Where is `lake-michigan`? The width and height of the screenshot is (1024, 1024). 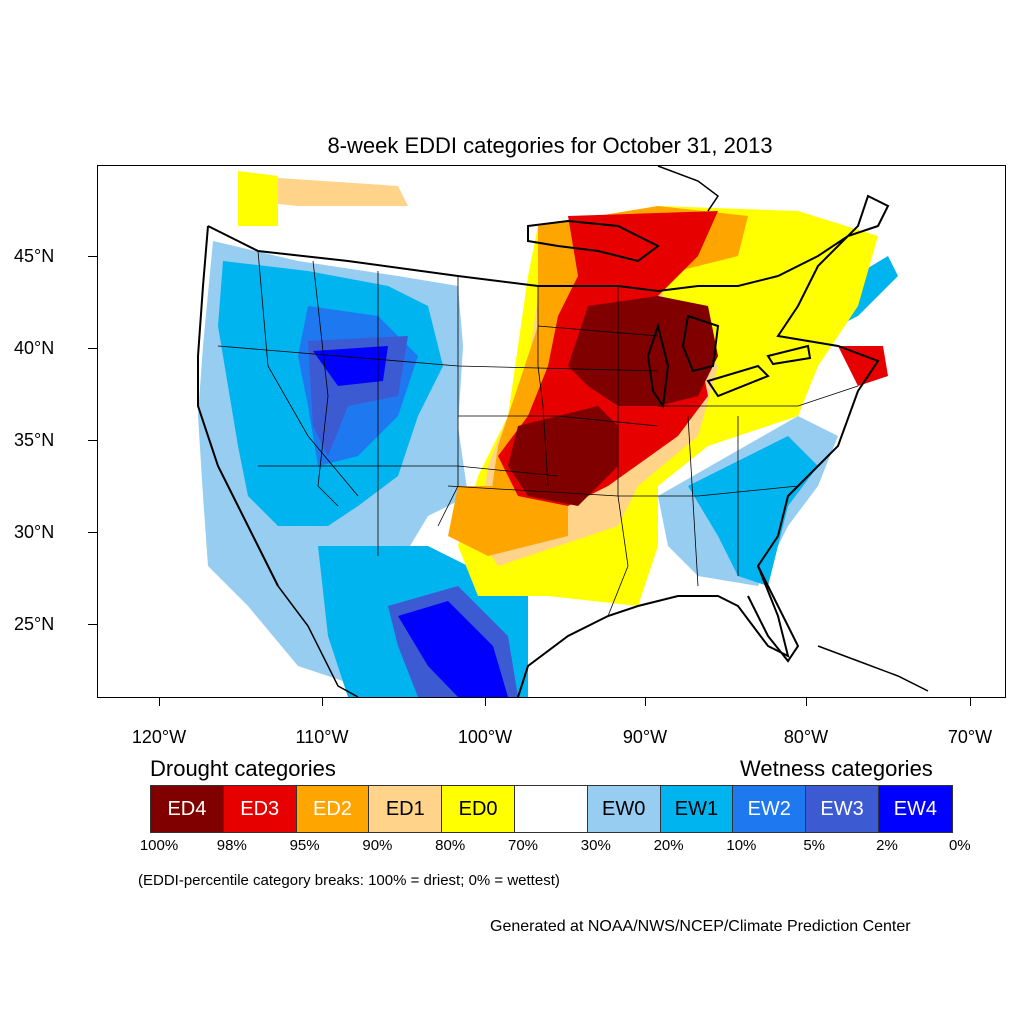 lake-michigan is located at coordinates (658, 365).